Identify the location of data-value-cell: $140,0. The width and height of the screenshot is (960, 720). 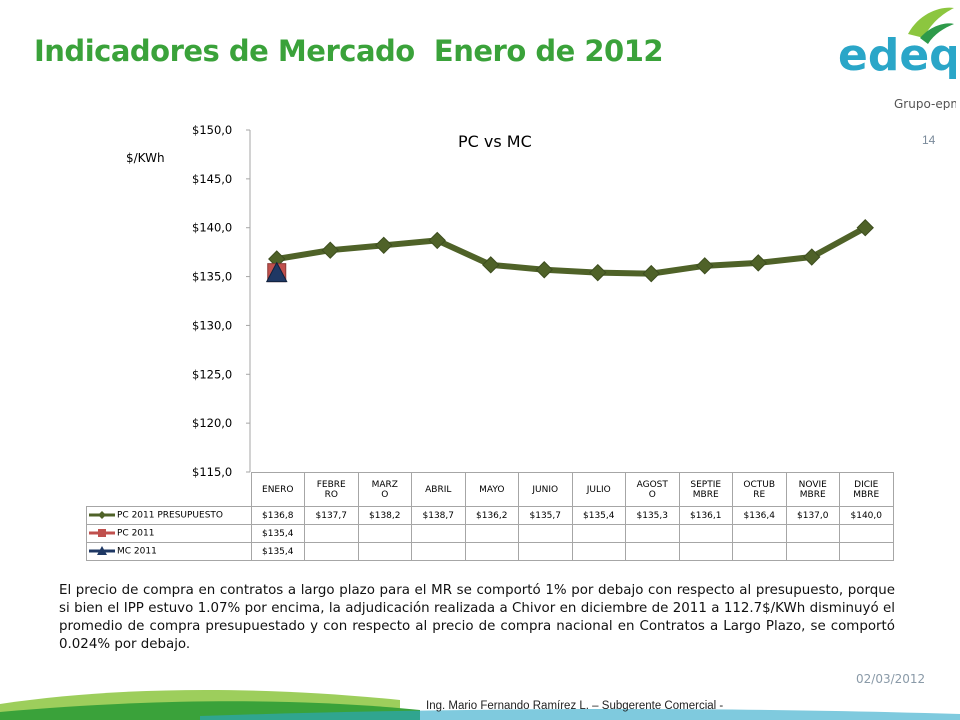
(866, 515).